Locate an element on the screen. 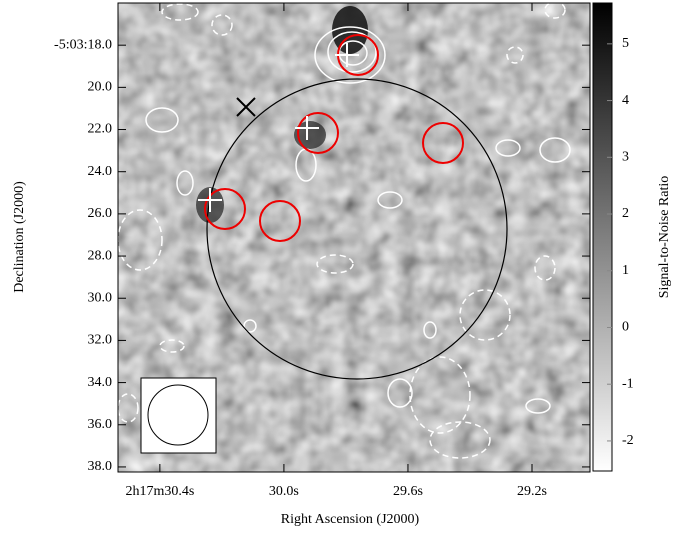  colorbar-tick-label: 3 is located at coordinates (625, 157).